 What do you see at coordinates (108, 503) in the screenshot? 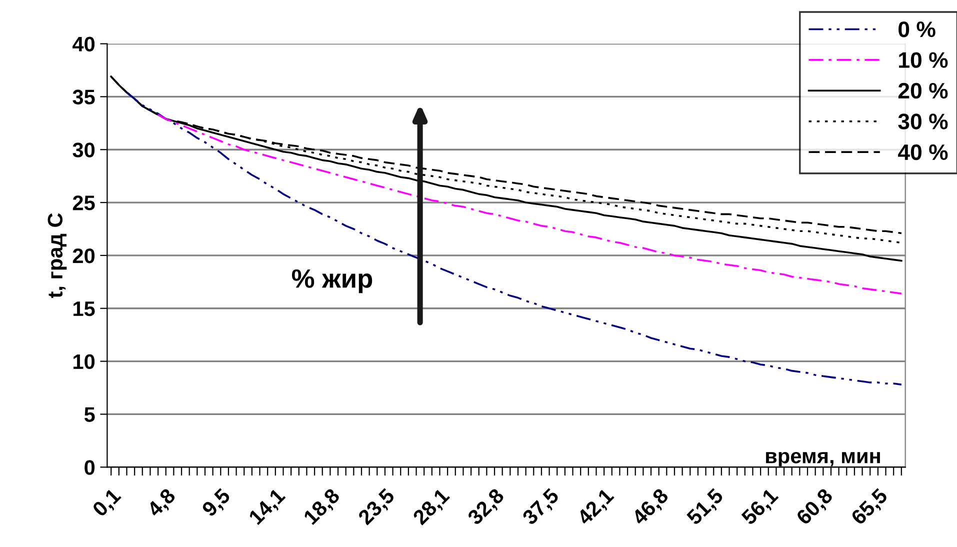
I see `x-tick-label: 0,1` at bounding box center [108, 503].